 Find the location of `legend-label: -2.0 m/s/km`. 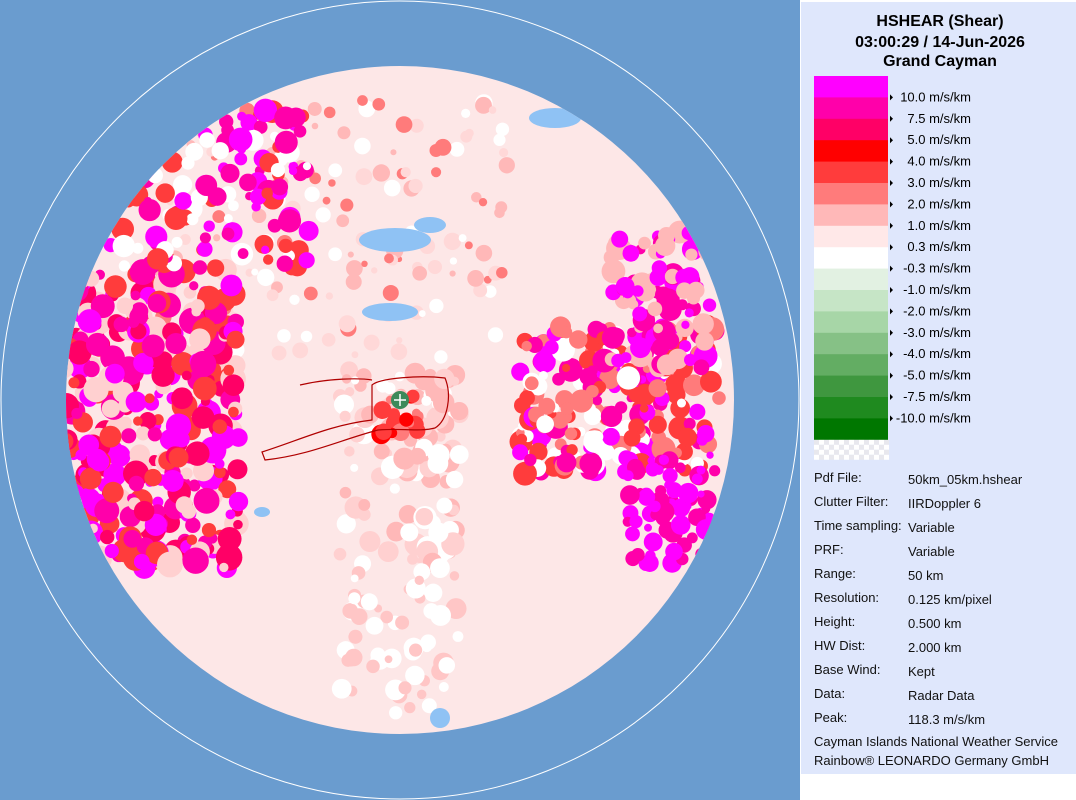

legend-label: -2.0 m/s/km is located at coordinates (937, 310).